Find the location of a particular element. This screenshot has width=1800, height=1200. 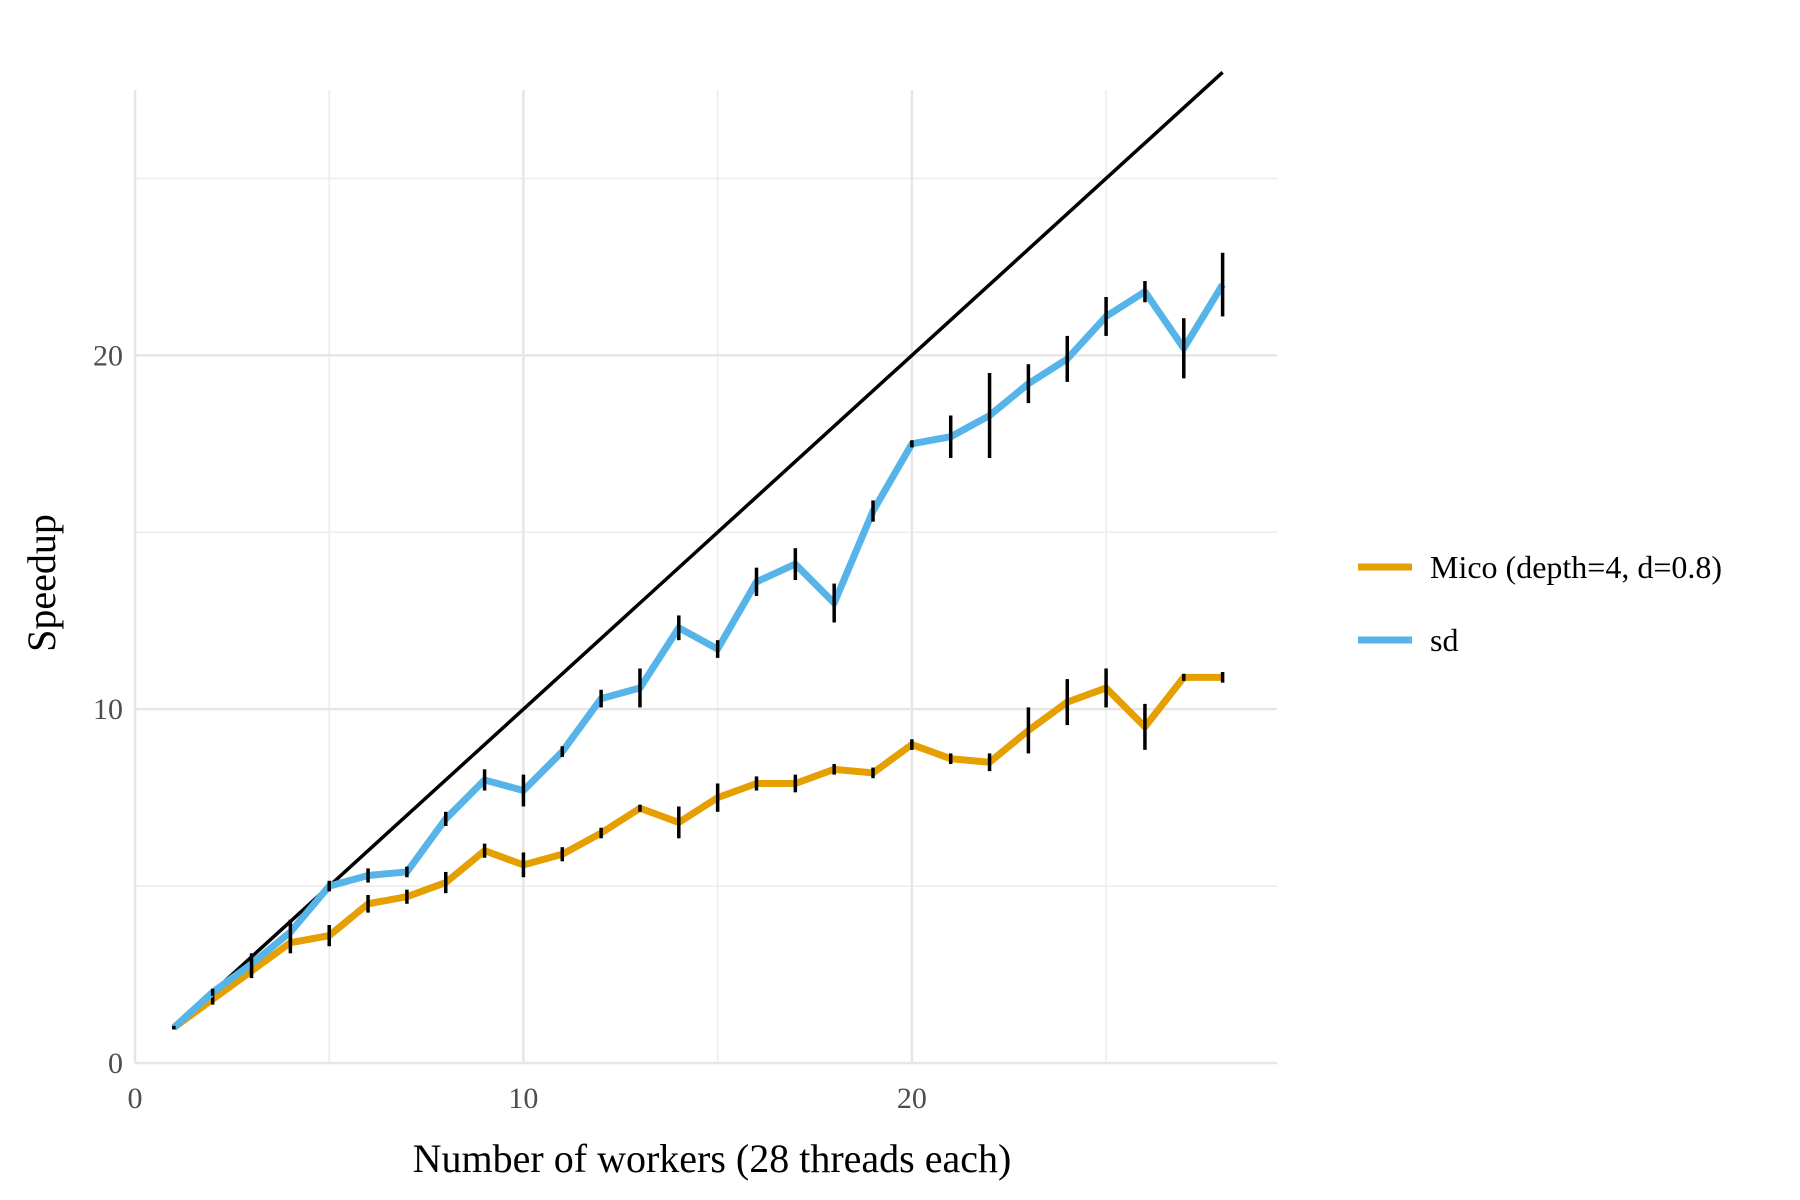

x-tick-label: 0 is located at coordinates (135, 1098).